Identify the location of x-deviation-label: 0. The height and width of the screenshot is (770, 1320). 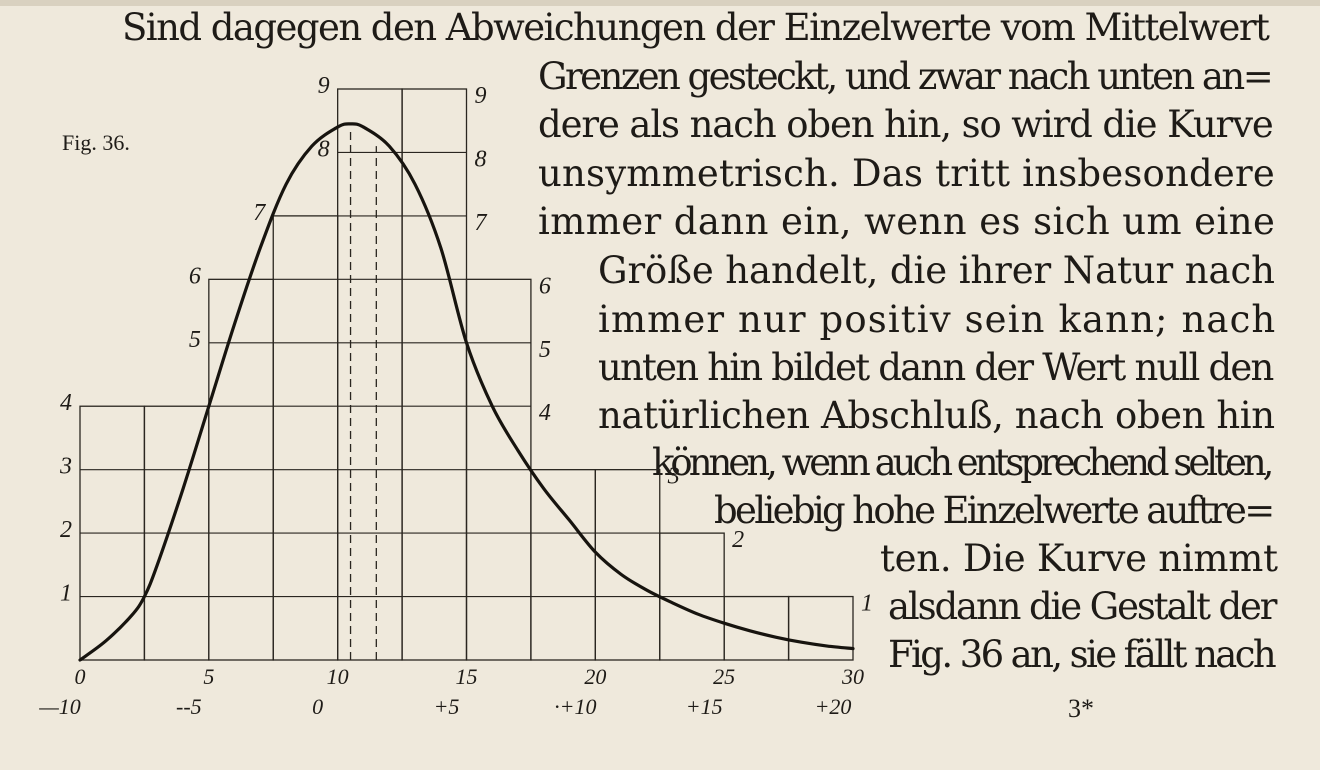
(317, 706).